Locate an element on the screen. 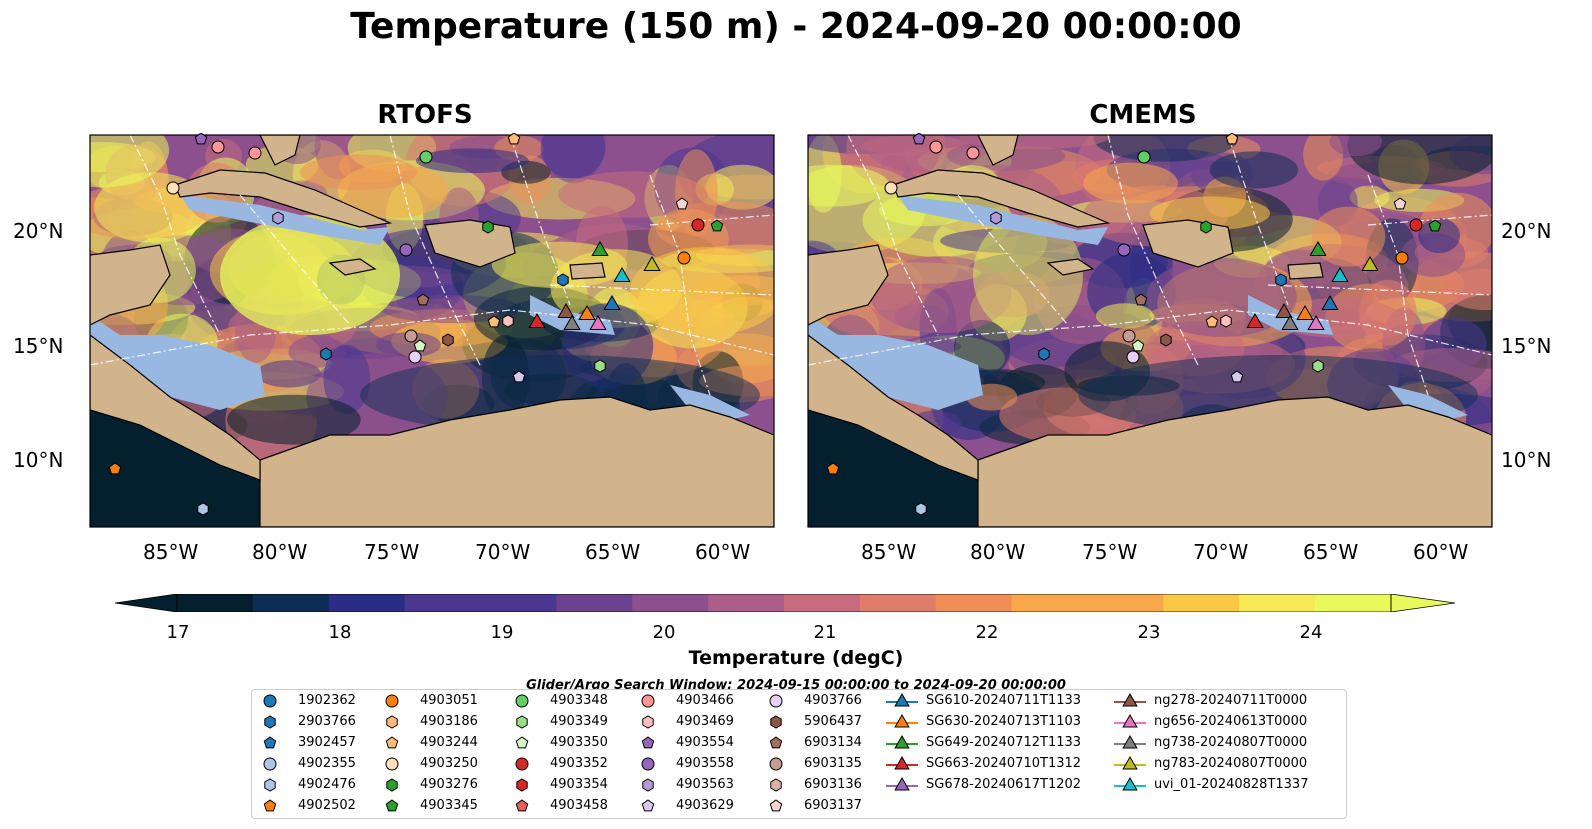 The height and width of the screenshot is (829, 1592). legend-item-label: 4903186 is located at coordinates (449, 721).